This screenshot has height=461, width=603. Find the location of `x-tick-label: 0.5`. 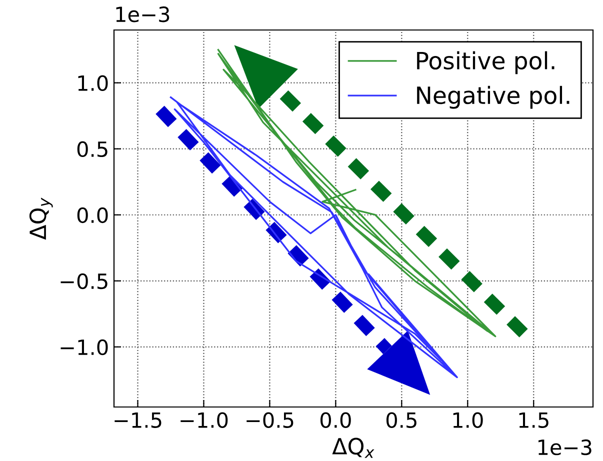

x-tick-label: 0.5 is located at coordinates (401, 420).